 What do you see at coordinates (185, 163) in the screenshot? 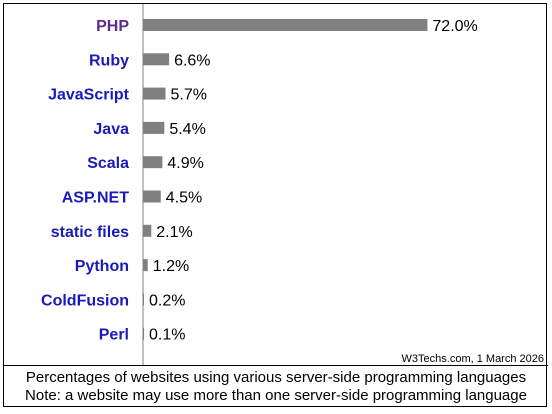
I see `value-label-scala: 4.9%` at bounding box center [185, 163].